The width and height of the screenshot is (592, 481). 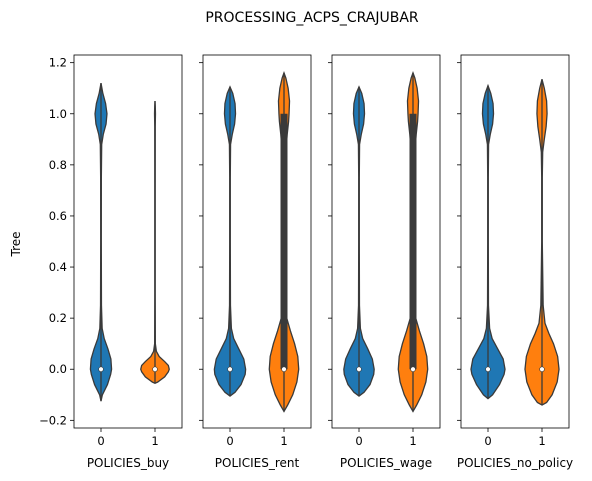 I want to click on y-axis-label: Tree, so click(x=16, y=244).